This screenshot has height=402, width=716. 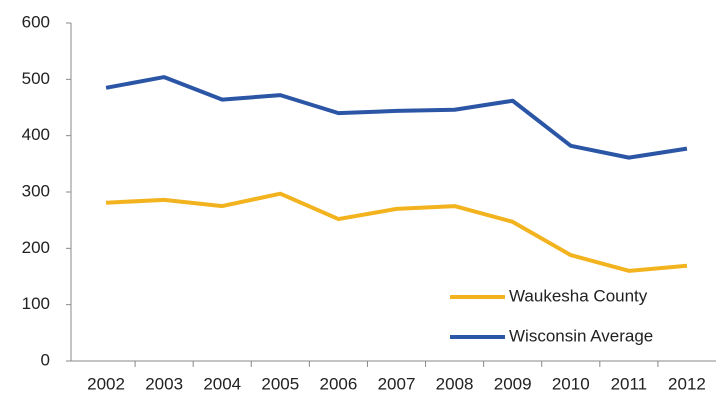 What do you see at coordinates (36, 21) in the screenshot?
I see `y-tick-label: 600` at bounding box center [36, 21].